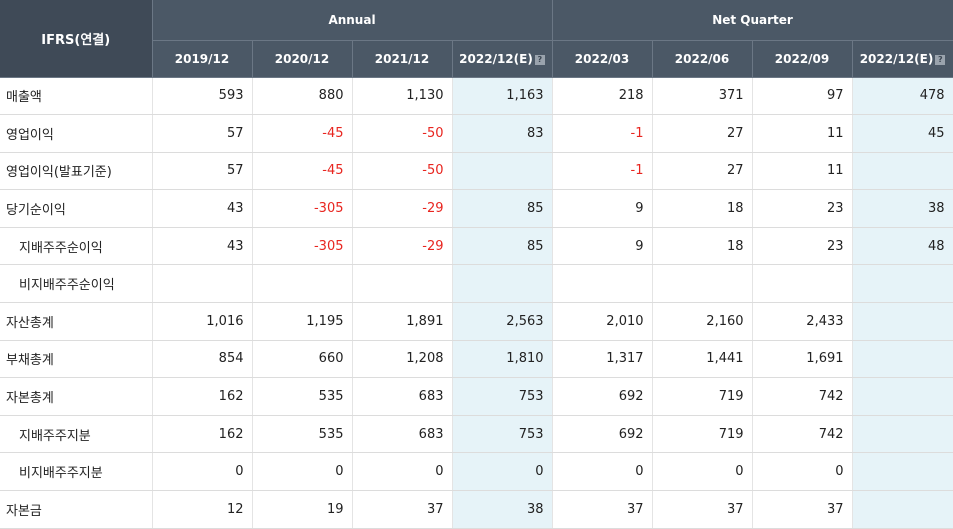 Image resolution: width=953 pixels, height=529 pixels. What do you see at coordinates (302, 133) in the screenshot?
I see `table-cell: -45` at bounding box center [302, 133].